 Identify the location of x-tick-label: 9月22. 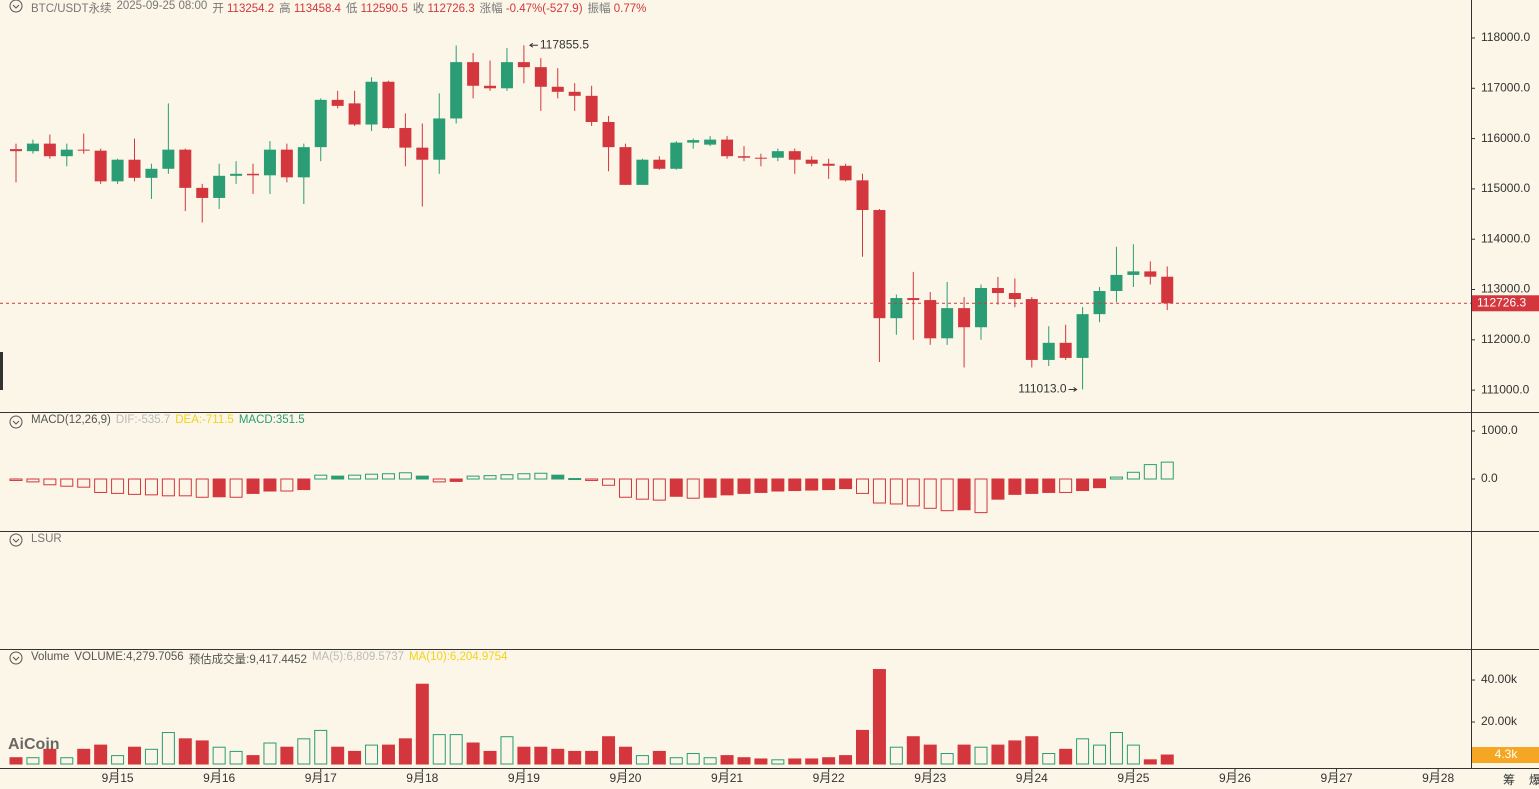
(829, 778).